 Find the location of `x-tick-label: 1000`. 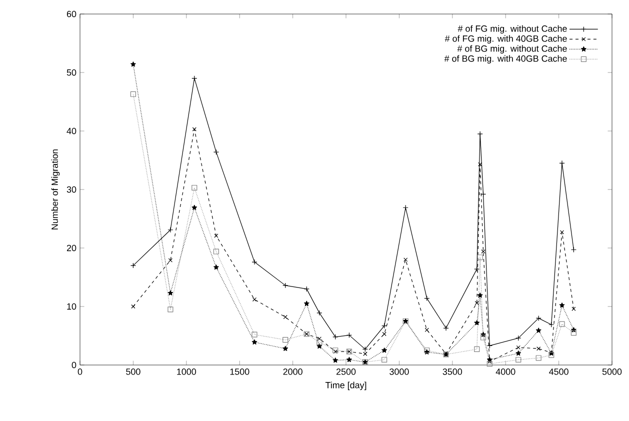

x-tick-label: 1000 is located at coordinates (186, 371).